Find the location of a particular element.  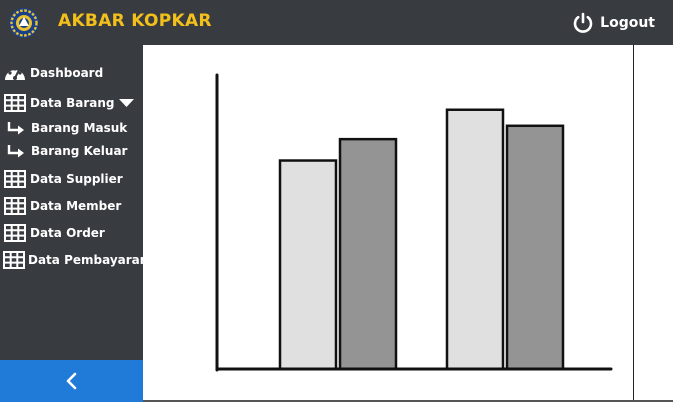

logout-button: Logout is located at coordinates (613, 23).